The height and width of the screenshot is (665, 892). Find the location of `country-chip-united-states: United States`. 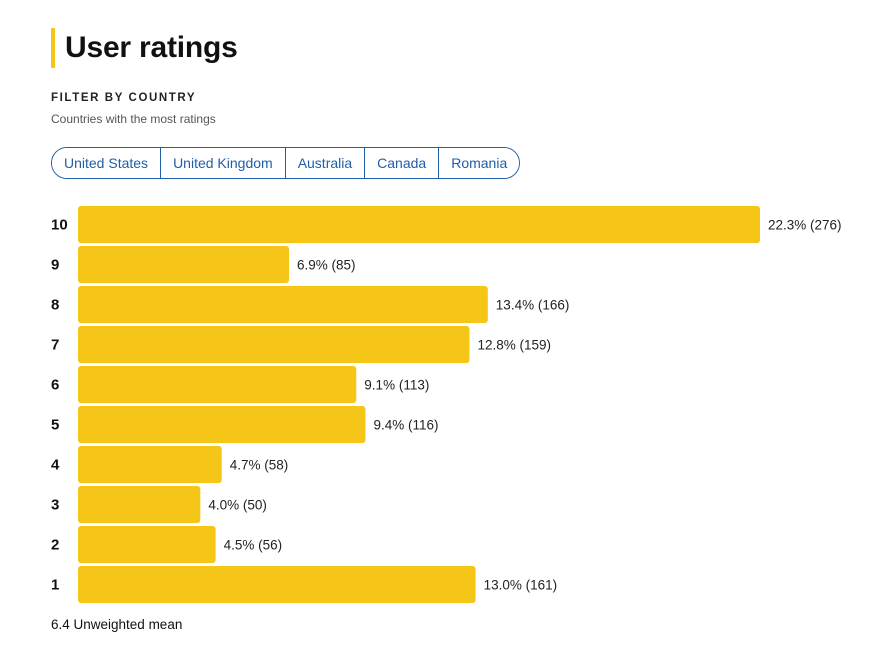

country-chip-united-states: United States is located at coordinates (107, 163).